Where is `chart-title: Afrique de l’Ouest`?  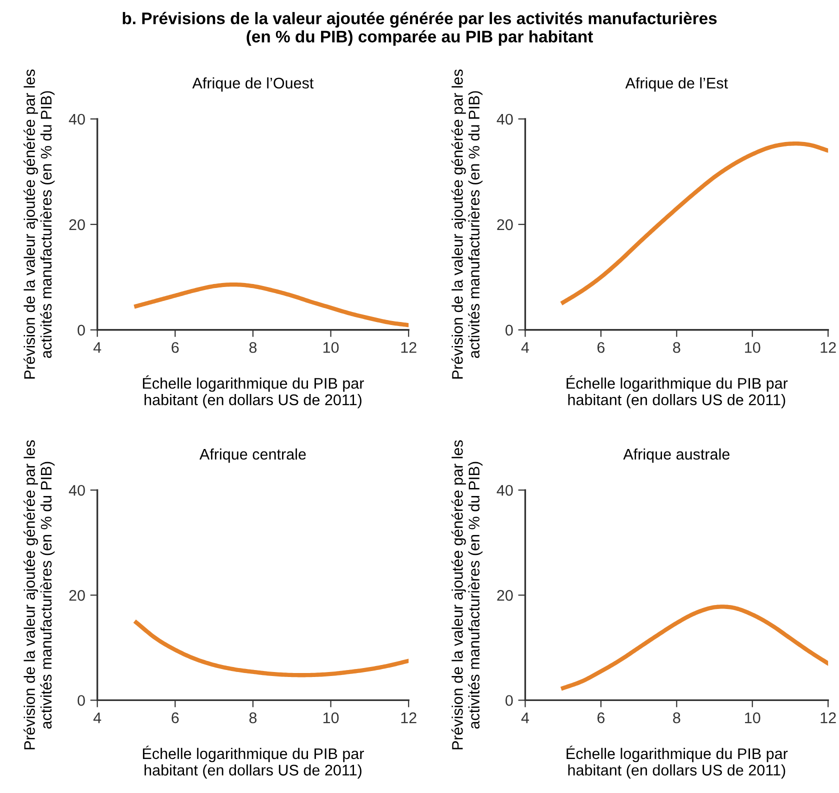
chart-title: Afrique de l’Ouest is located at coordinates (253, 84).